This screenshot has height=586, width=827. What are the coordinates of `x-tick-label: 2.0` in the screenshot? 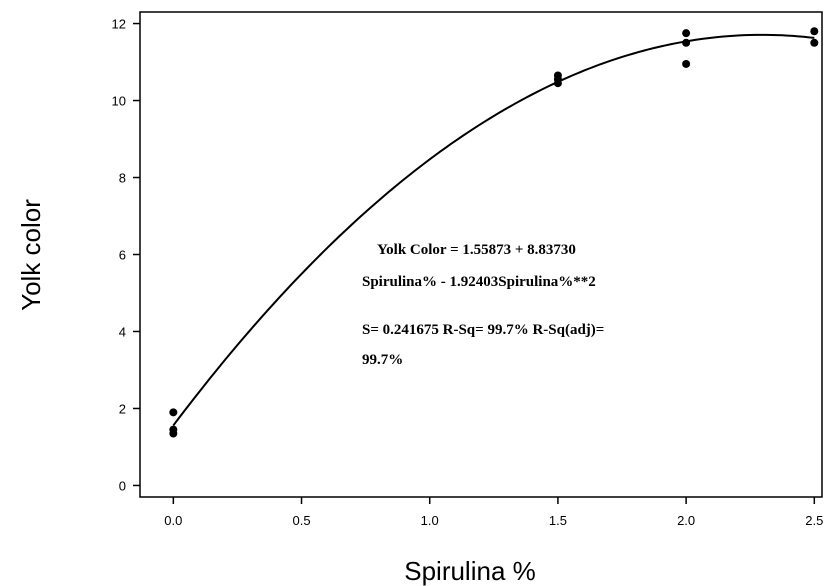 It's located at (686, 520).